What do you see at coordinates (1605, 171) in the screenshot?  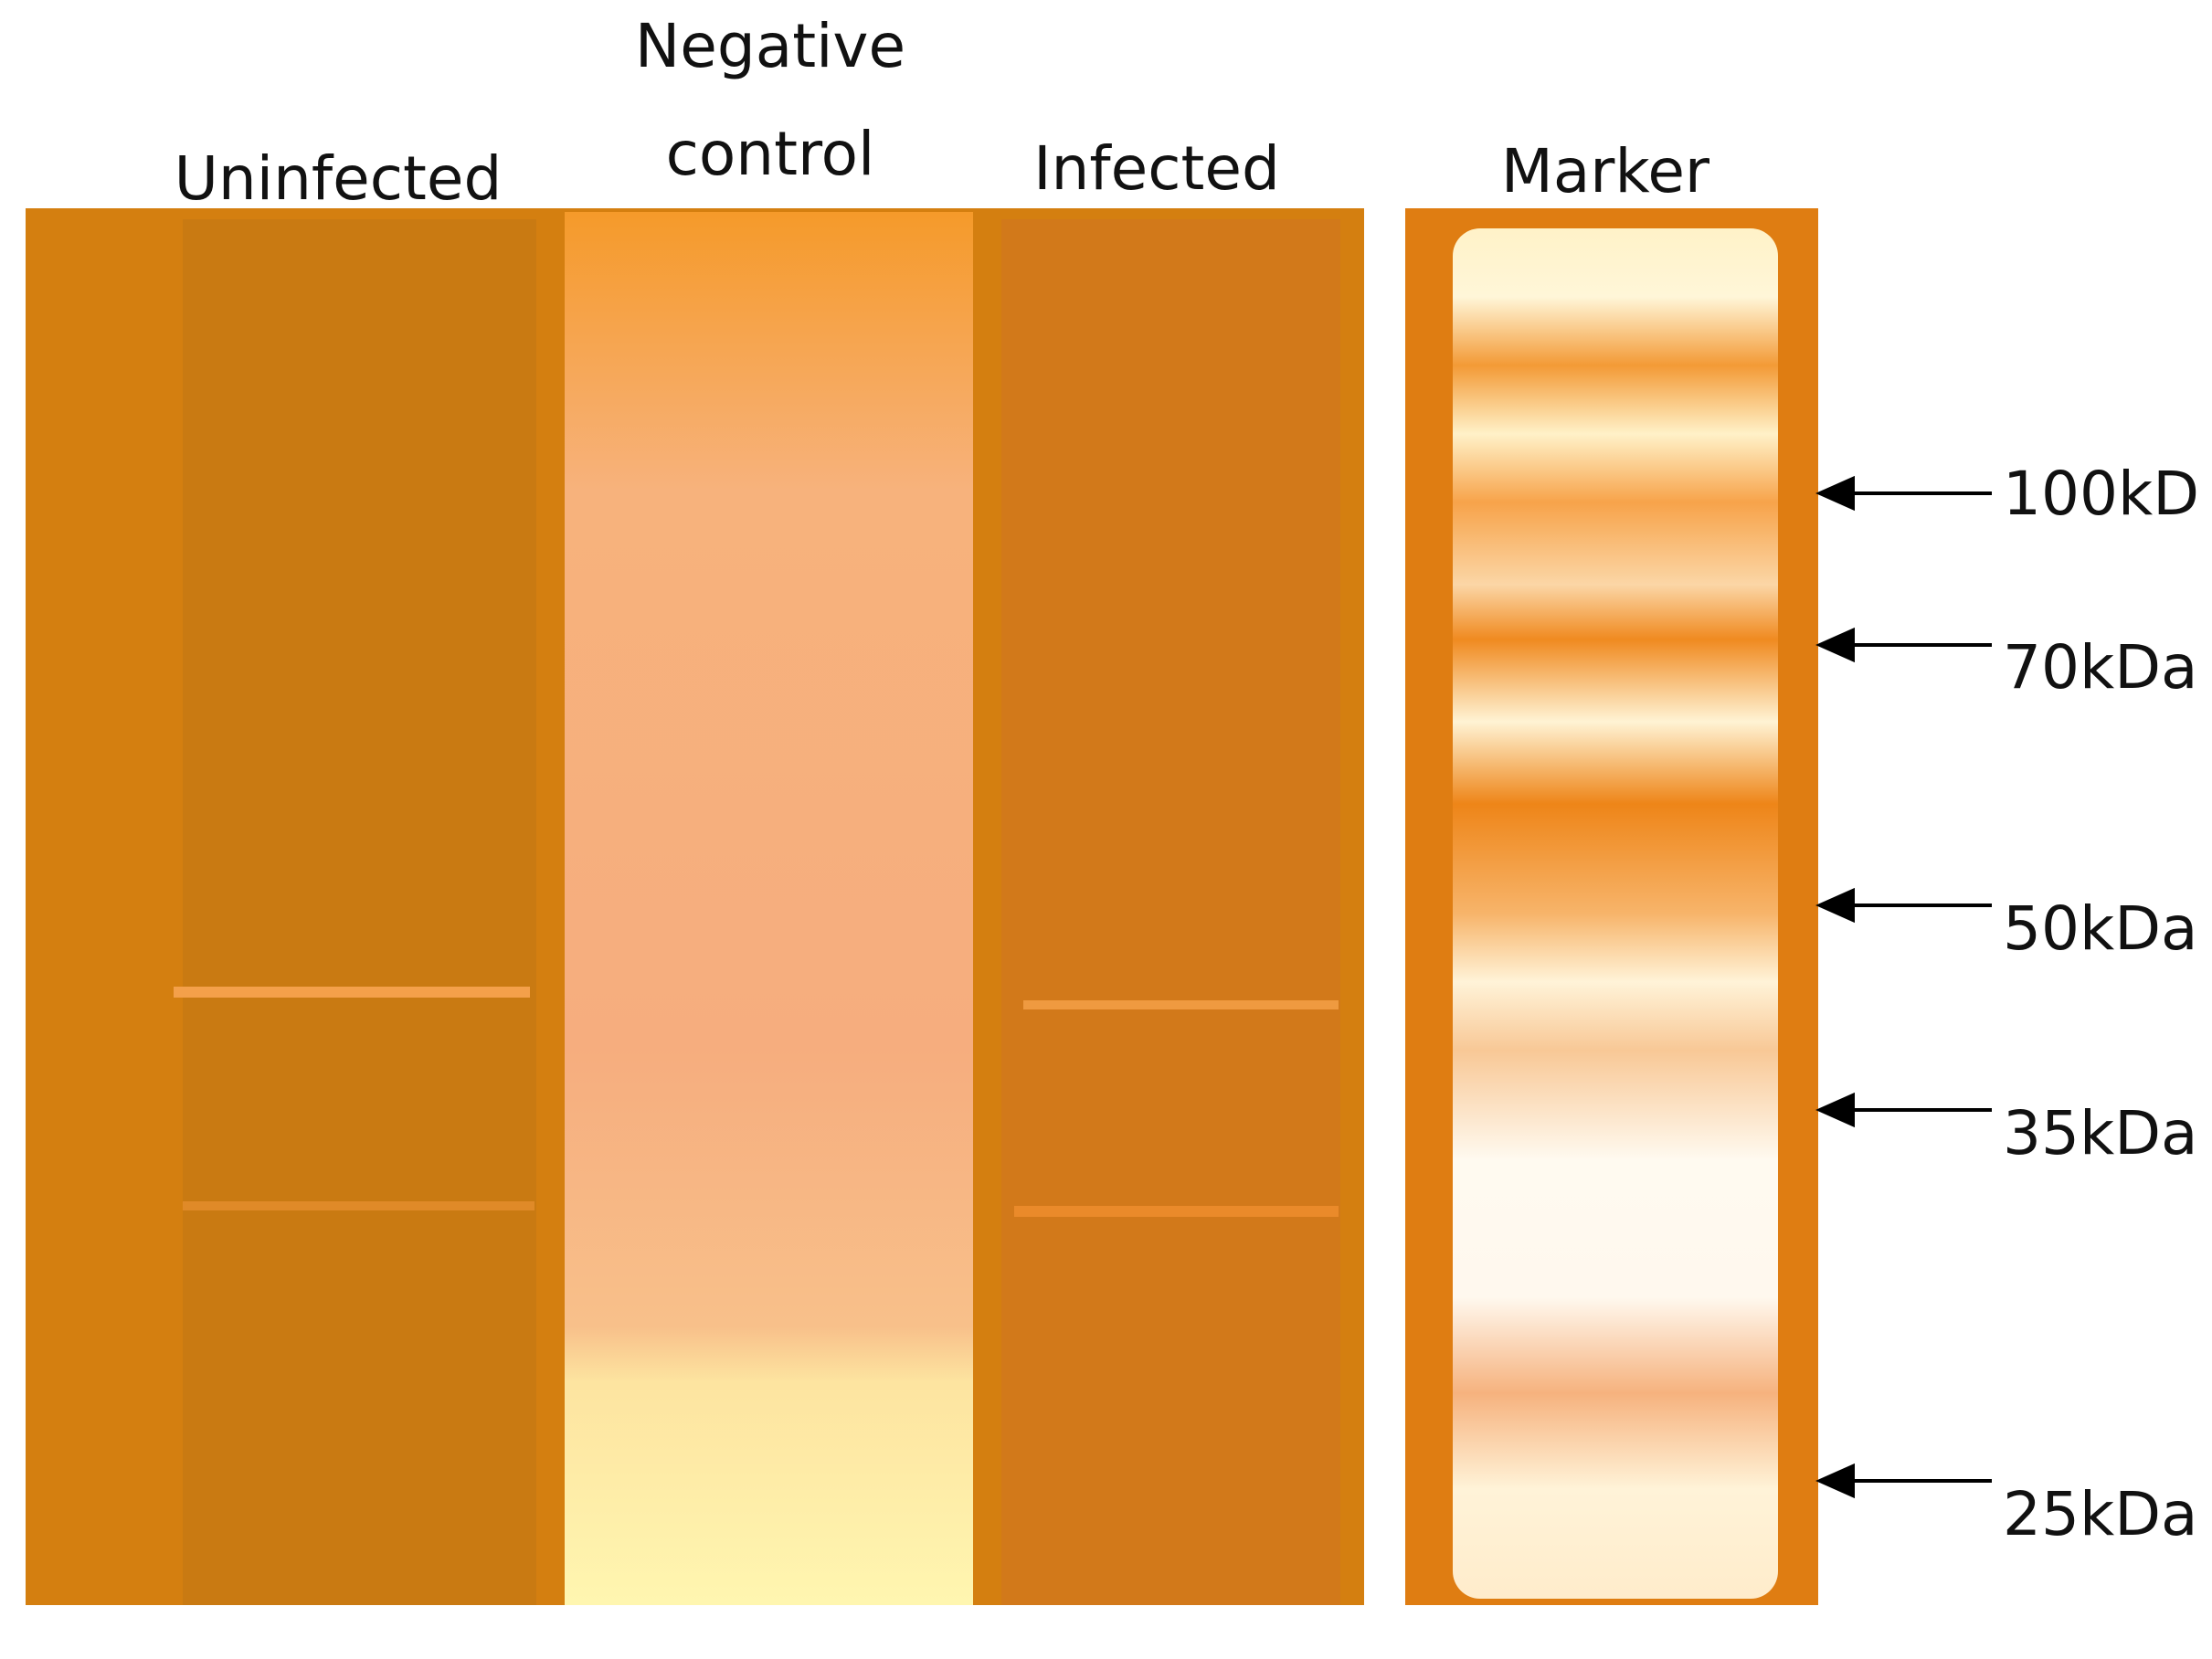 I see `lane-label: Marker` at bounding box center [1605, 171].